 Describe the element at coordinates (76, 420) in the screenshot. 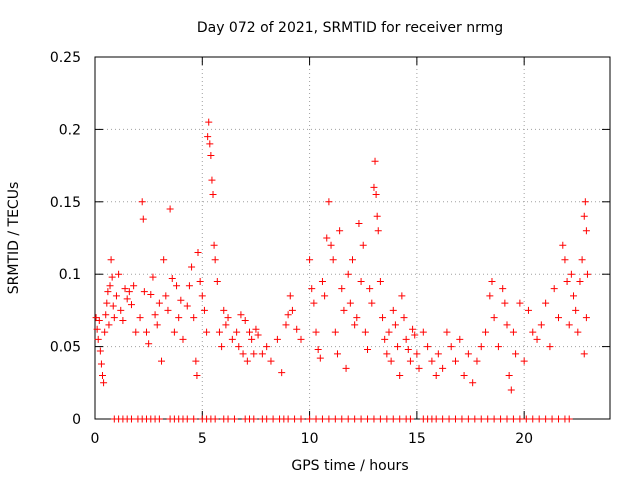

I see `y-tick-label: 0` at that location.